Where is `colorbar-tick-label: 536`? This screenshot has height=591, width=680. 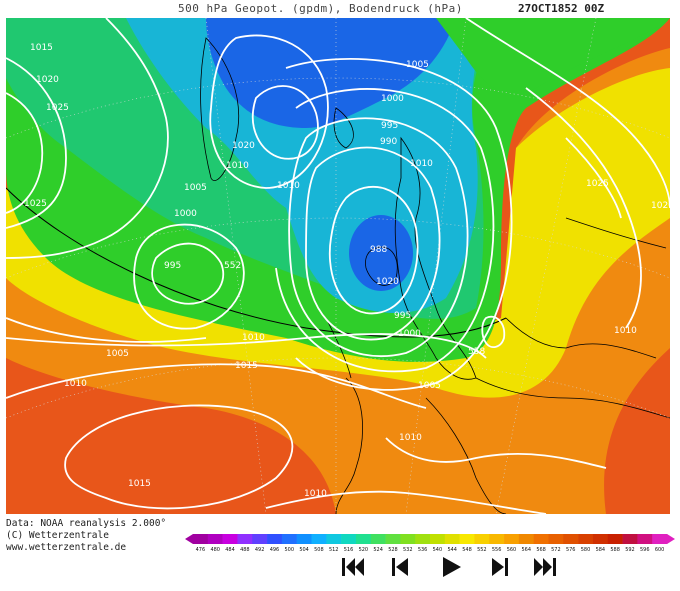 colorbar-tick-label: 536 is located at coordinates (423, 550).